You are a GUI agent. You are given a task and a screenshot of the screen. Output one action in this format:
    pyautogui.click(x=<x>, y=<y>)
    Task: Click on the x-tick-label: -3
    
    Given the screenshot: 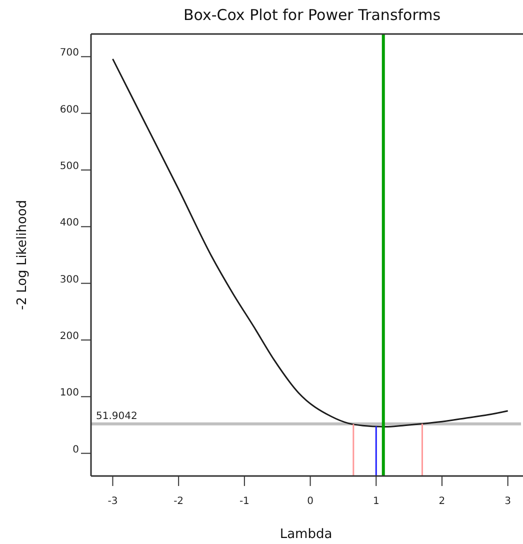 What is the action you would take?
    pyautogui.click(x=113, y=501)
    